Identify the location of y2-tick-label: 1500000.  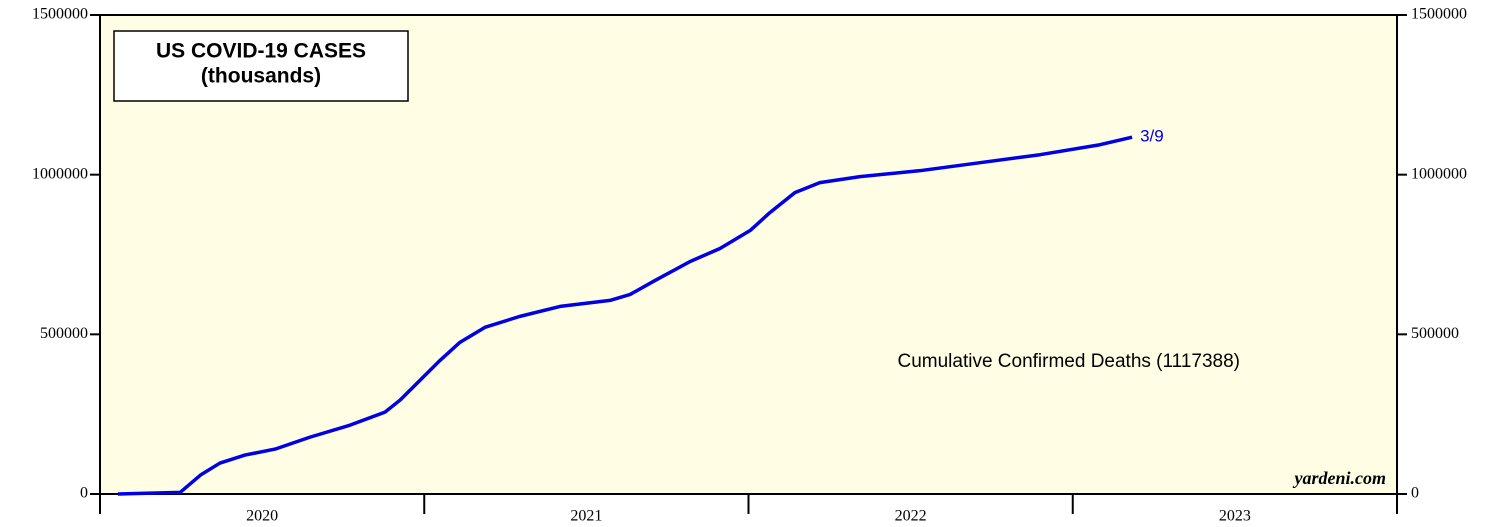
(1439, 14).